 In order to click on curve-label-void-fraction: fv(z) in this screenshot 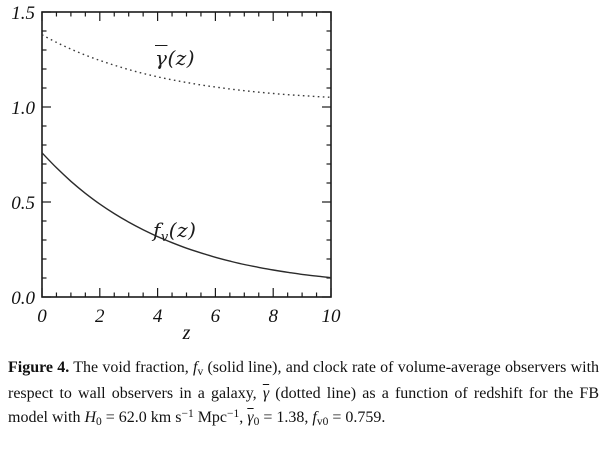, I will do `click(174, 231)`.